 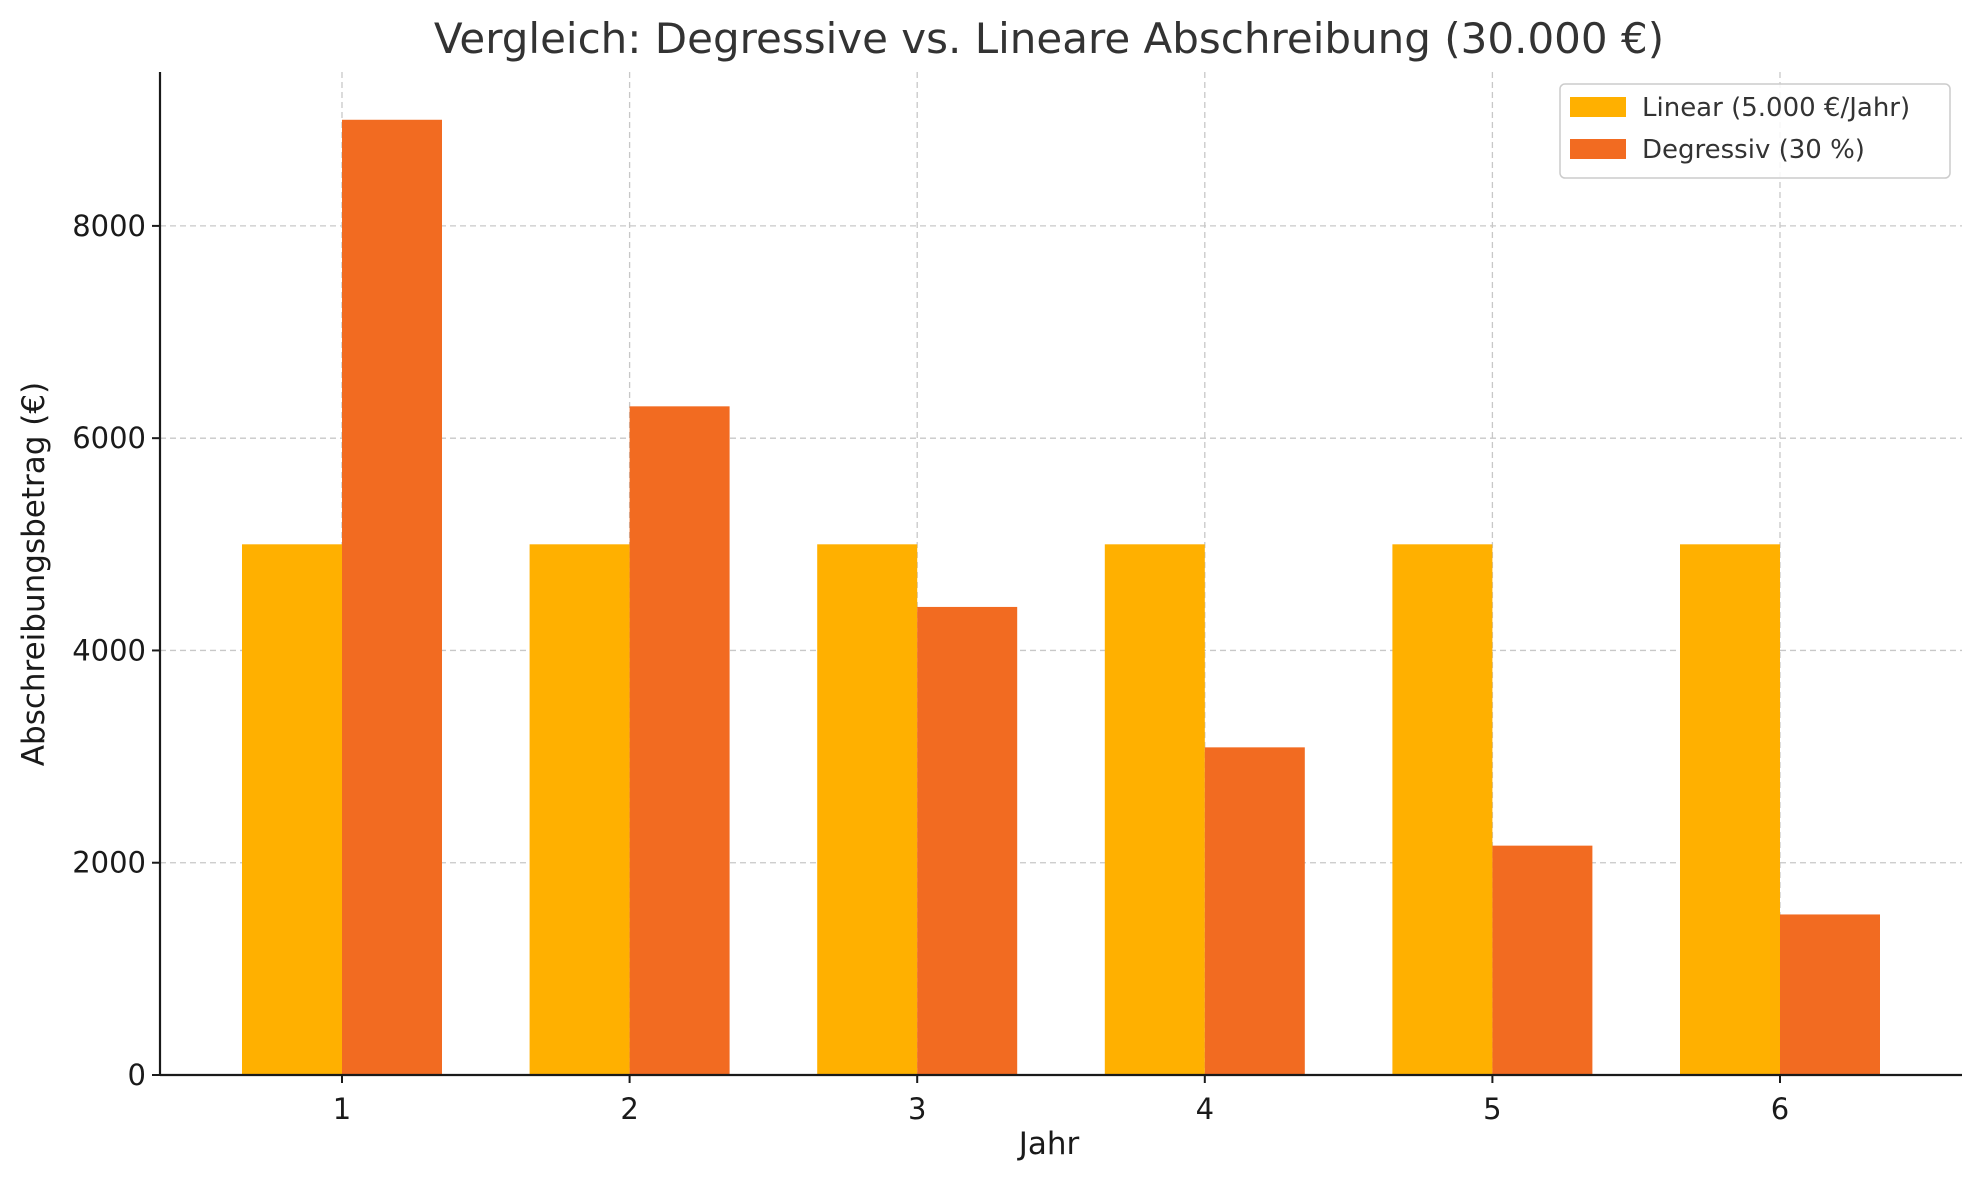 What do you see at coordinates (109, 438) in the screenshot?
I see `y-tick-label: 6000` at bounding box center [109, 438].